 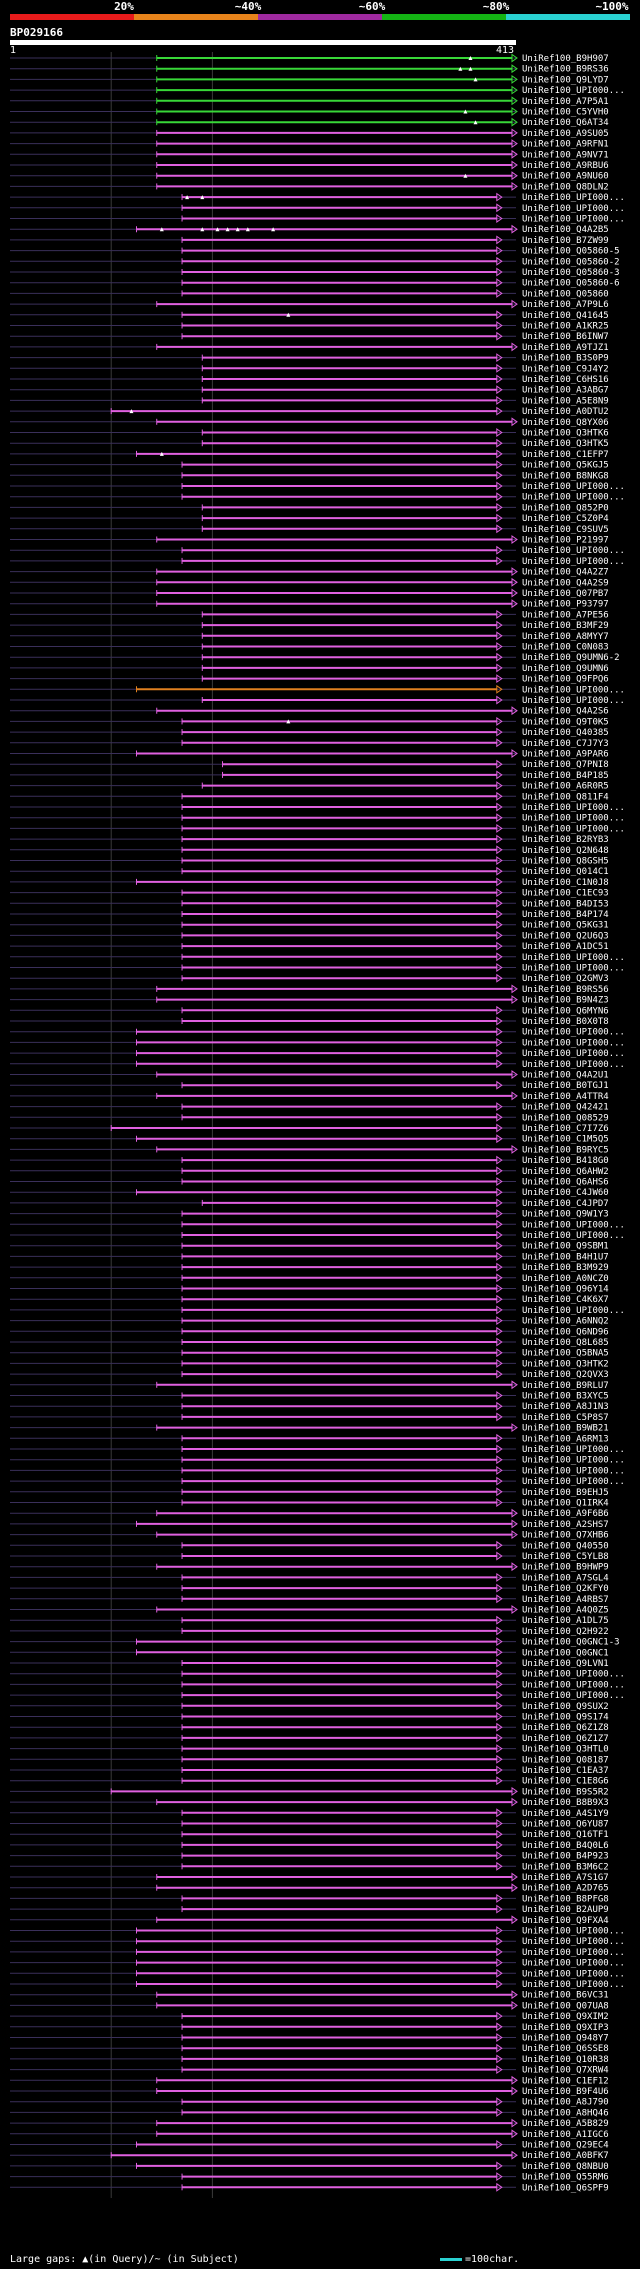 What do you see at coordinates (309, 1085) in the screenshot?
I see `hit-row: UniRef100_B0TGJ1` at bounding box center [309, 1085].